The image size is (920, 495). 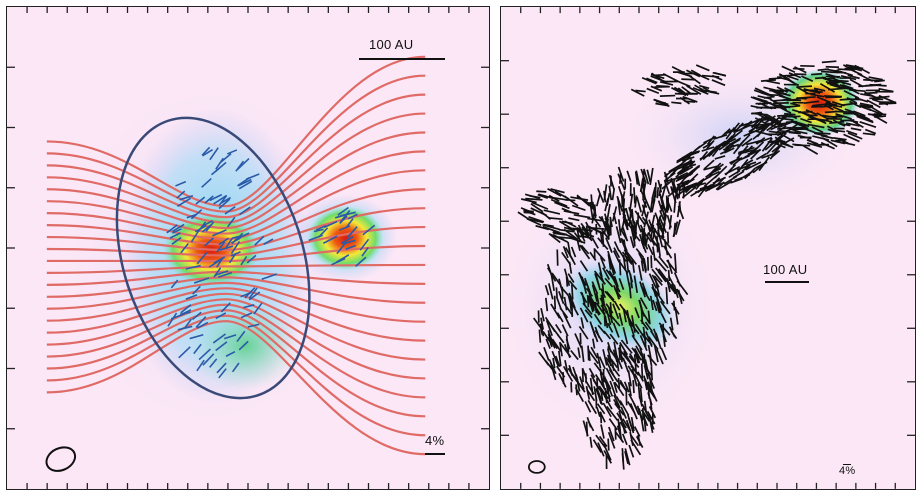 What do you see at coordinates (785, 269) in the screenshot?
I see `scale-label: 100 AU` at bounding box center [785, 269].